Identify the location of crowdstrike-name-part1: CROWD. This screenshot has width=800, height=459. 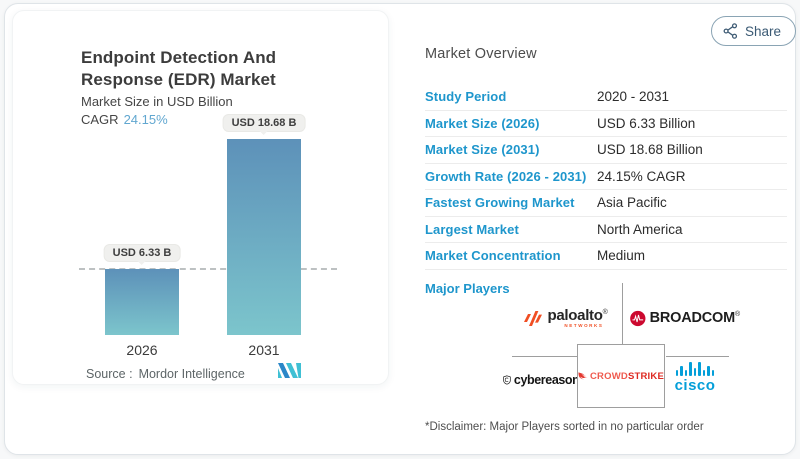
(609, 376).